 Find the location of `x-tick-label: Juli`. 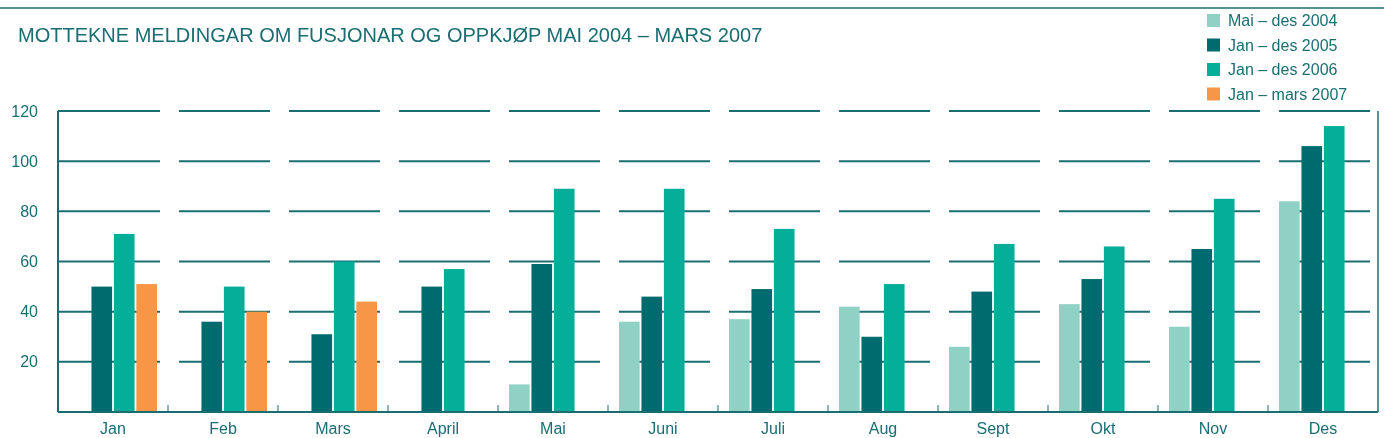

x-tick-label: Juli is located at coordinates (773, 428).